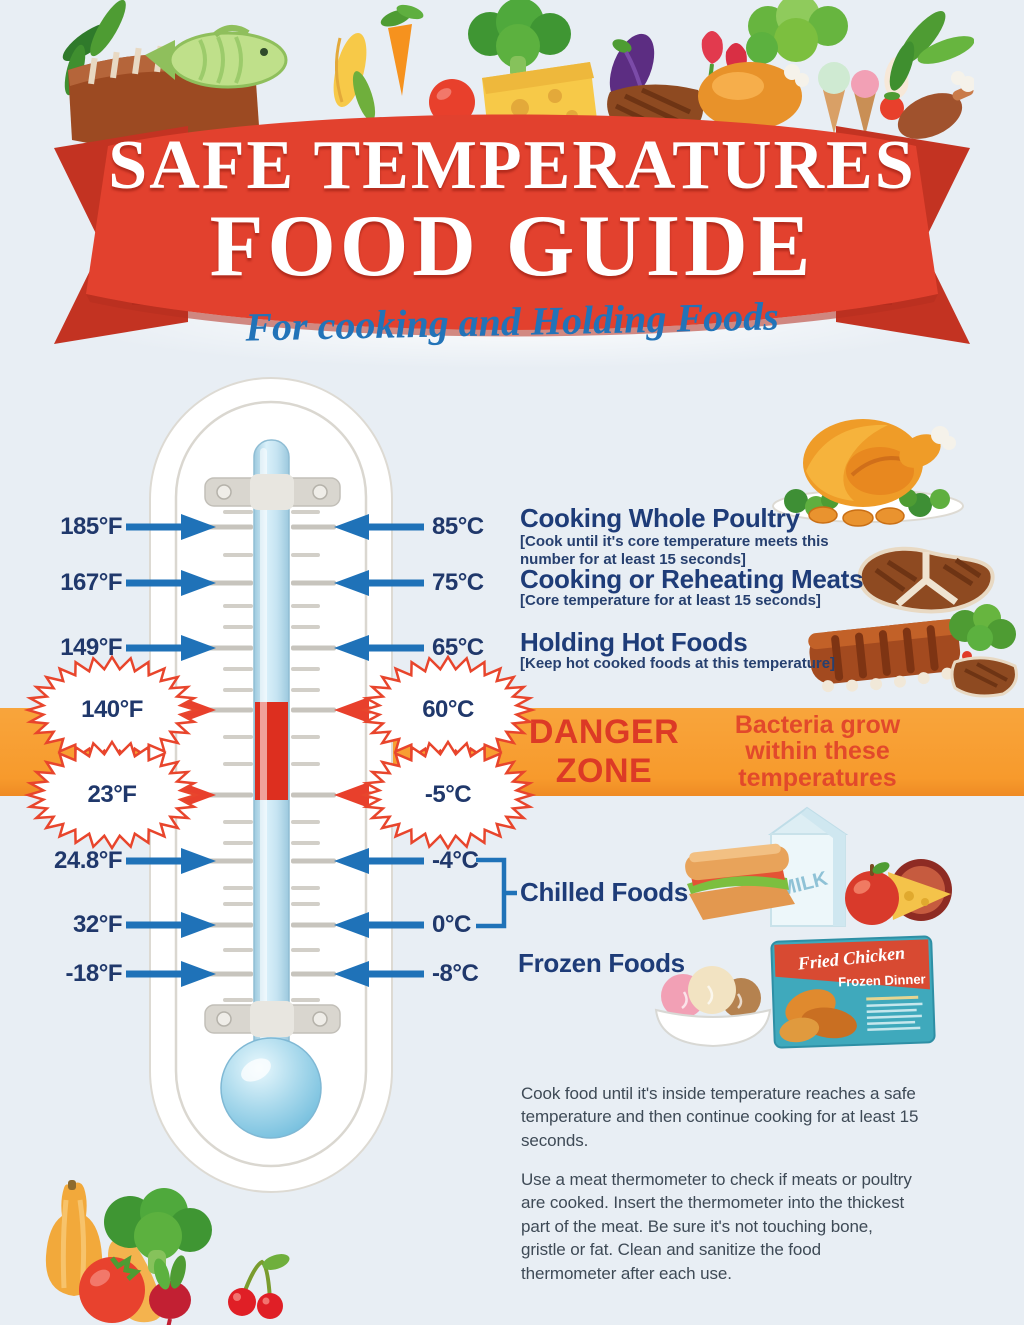  Describe the element at coordinates (634, 642) in the screenshot. I see `section-heading-hot-foods: Holding Hot Foods` at that location.